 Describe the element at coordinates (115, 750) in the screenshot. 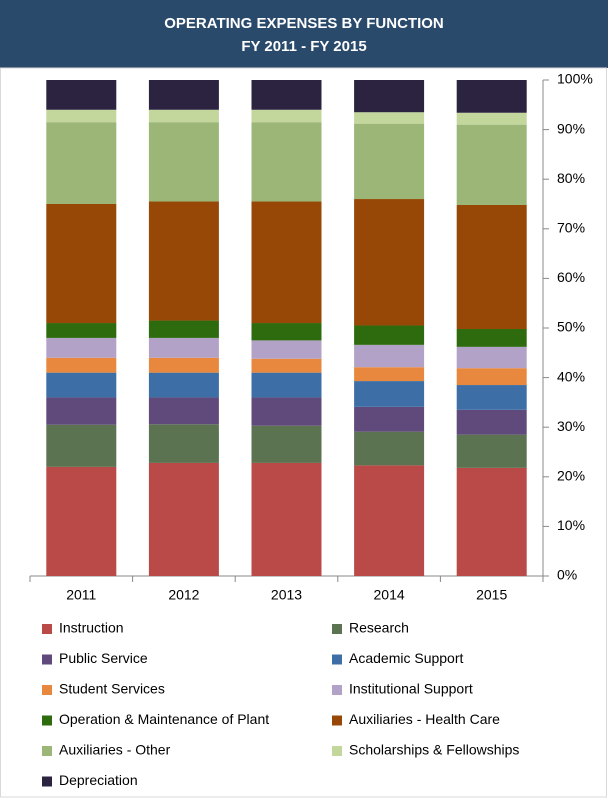

I see `legend-label: Auxiliaries - Other` at that location.